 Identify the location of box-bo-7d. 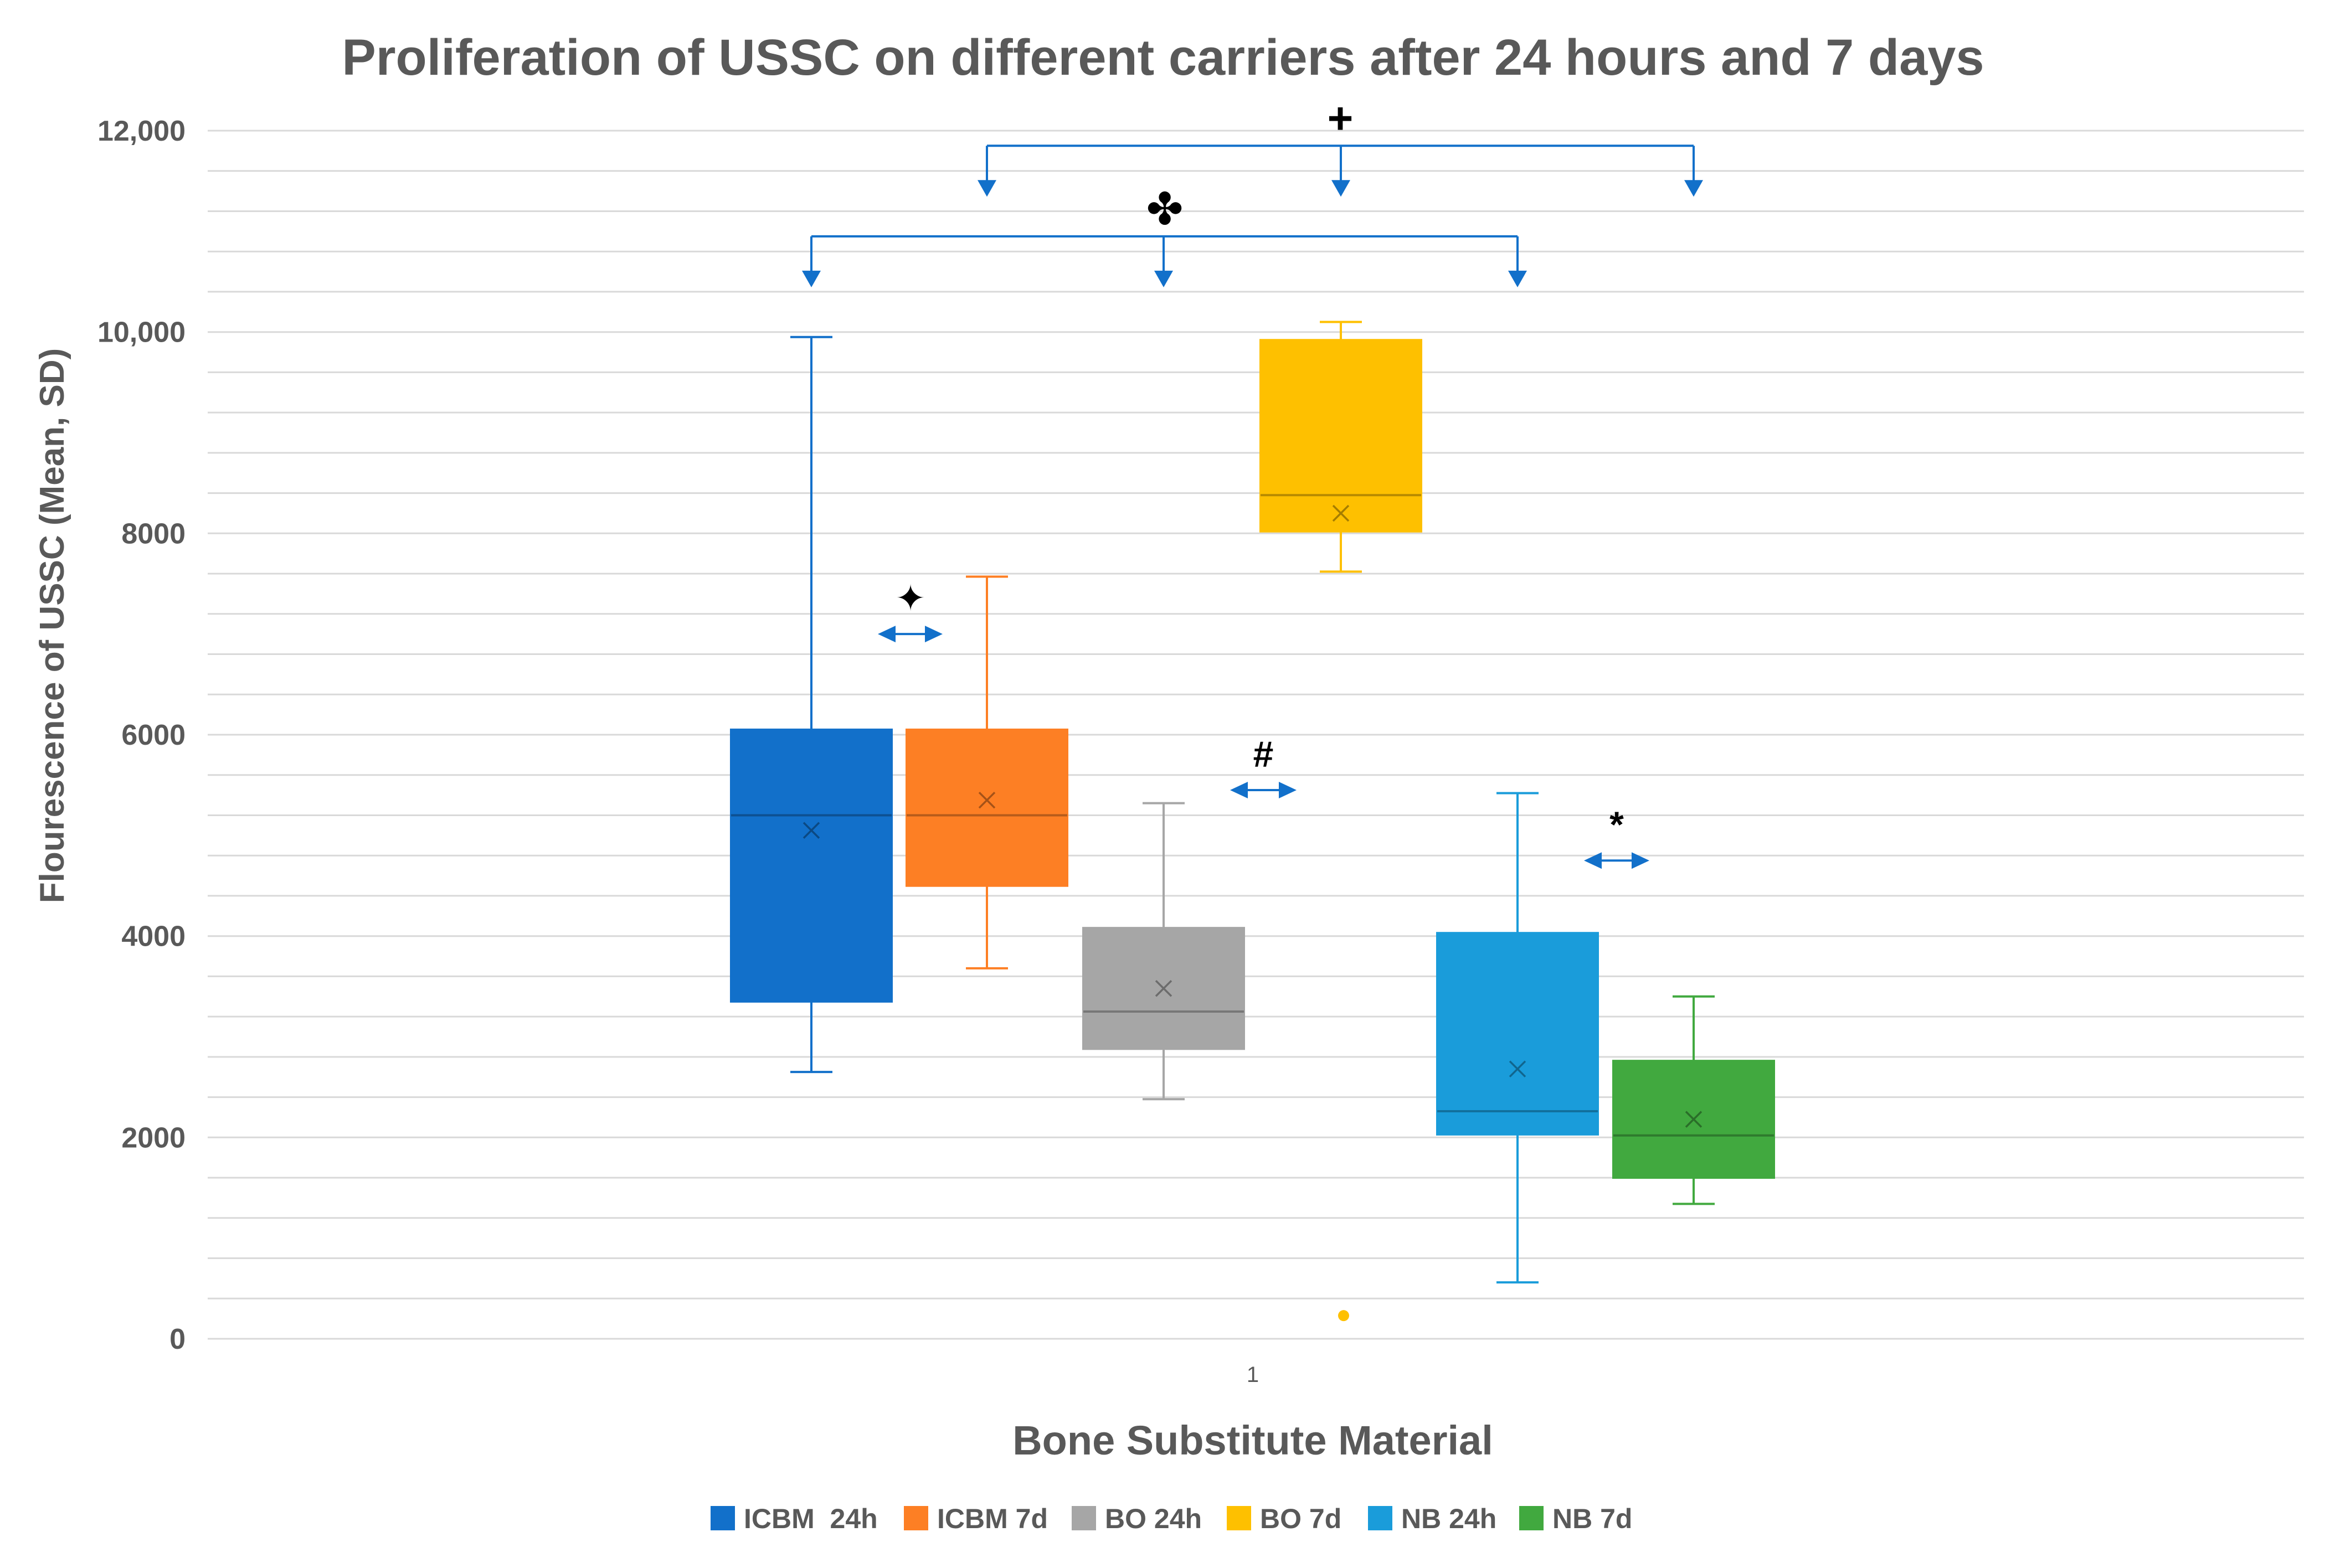
(1340, 821).